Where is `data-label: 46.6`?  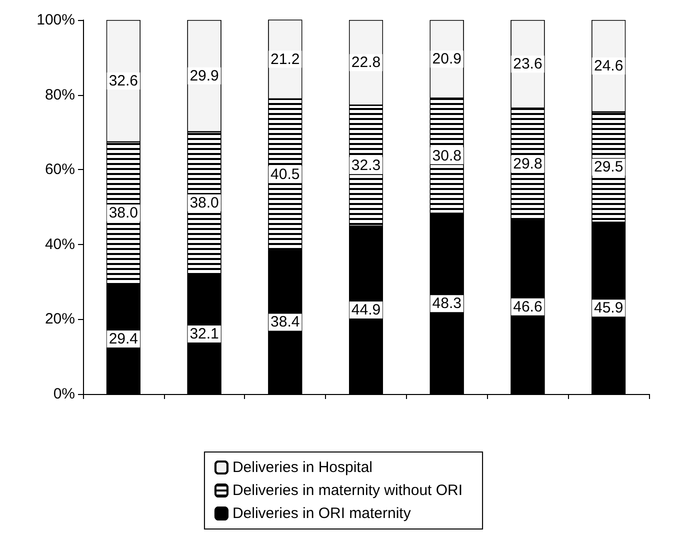 data-label: 46.6 is located at coordinates (527, 307).